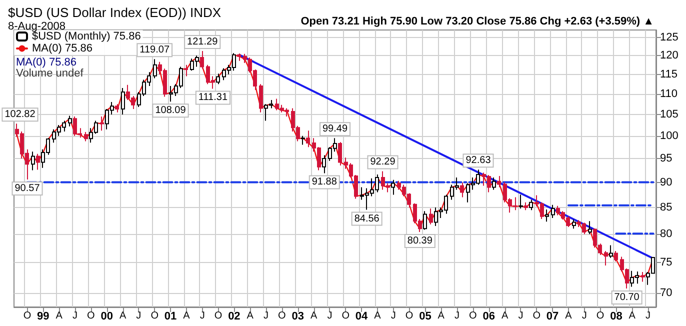 The image size is (686, 326). Describe the element at coordinates (669, 38) in the screenshot. I see `y-tick-label: 125` at that location.